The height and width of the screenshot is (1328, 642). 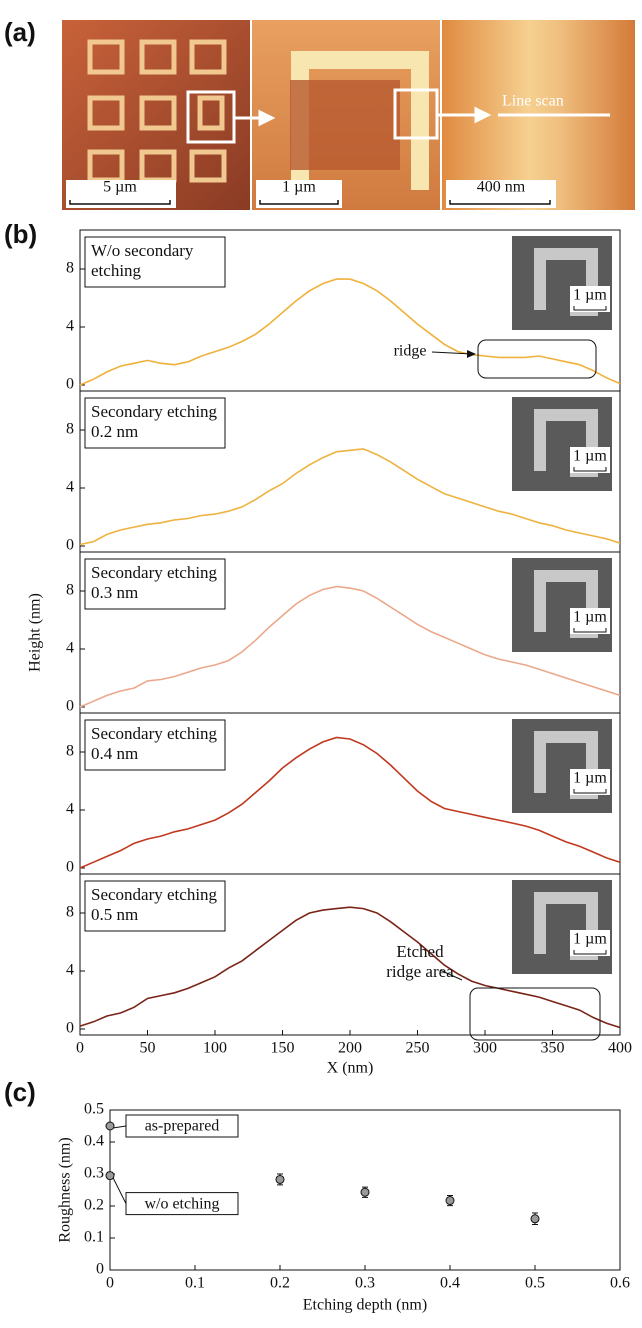 I want to click on annotation: Secondary etching 0.3 nm, so click(x=154, y=582).